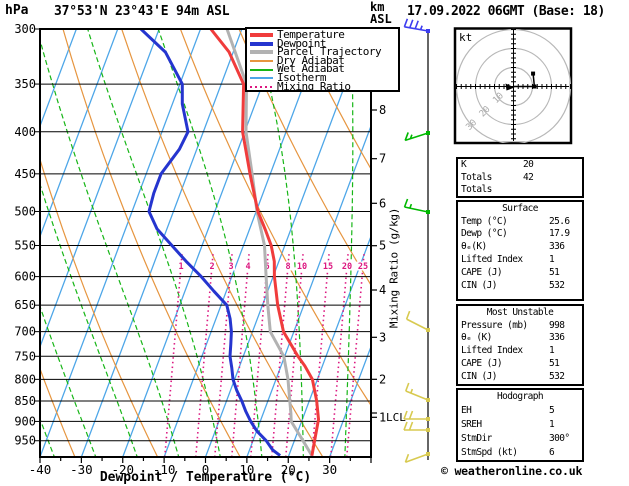  What do you see at coordinates (288, 469) in the screenshot?
I see `svg-text: 20` at bounding box center [288, 469].